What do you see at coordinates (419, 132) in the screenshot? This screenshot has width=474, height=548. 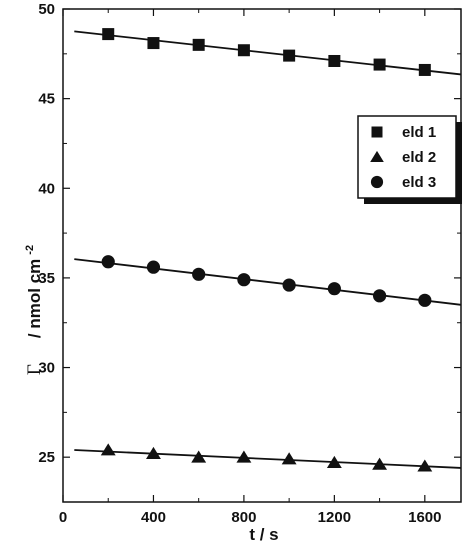 I see `legend-label-1: eld 1` at bounding box center [419, 132].